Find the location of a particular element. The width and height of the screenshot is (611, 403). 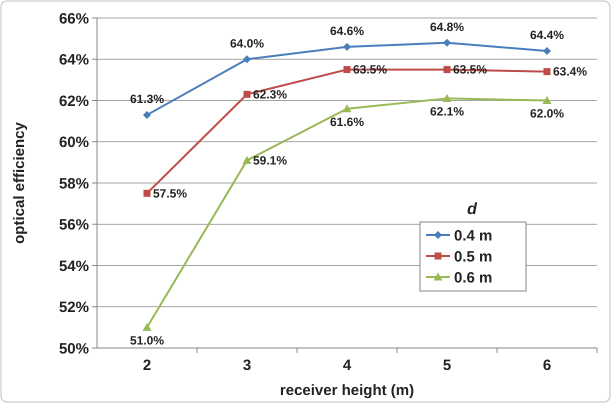

y-tick-label: 58% is located at coordinates (73, 183).